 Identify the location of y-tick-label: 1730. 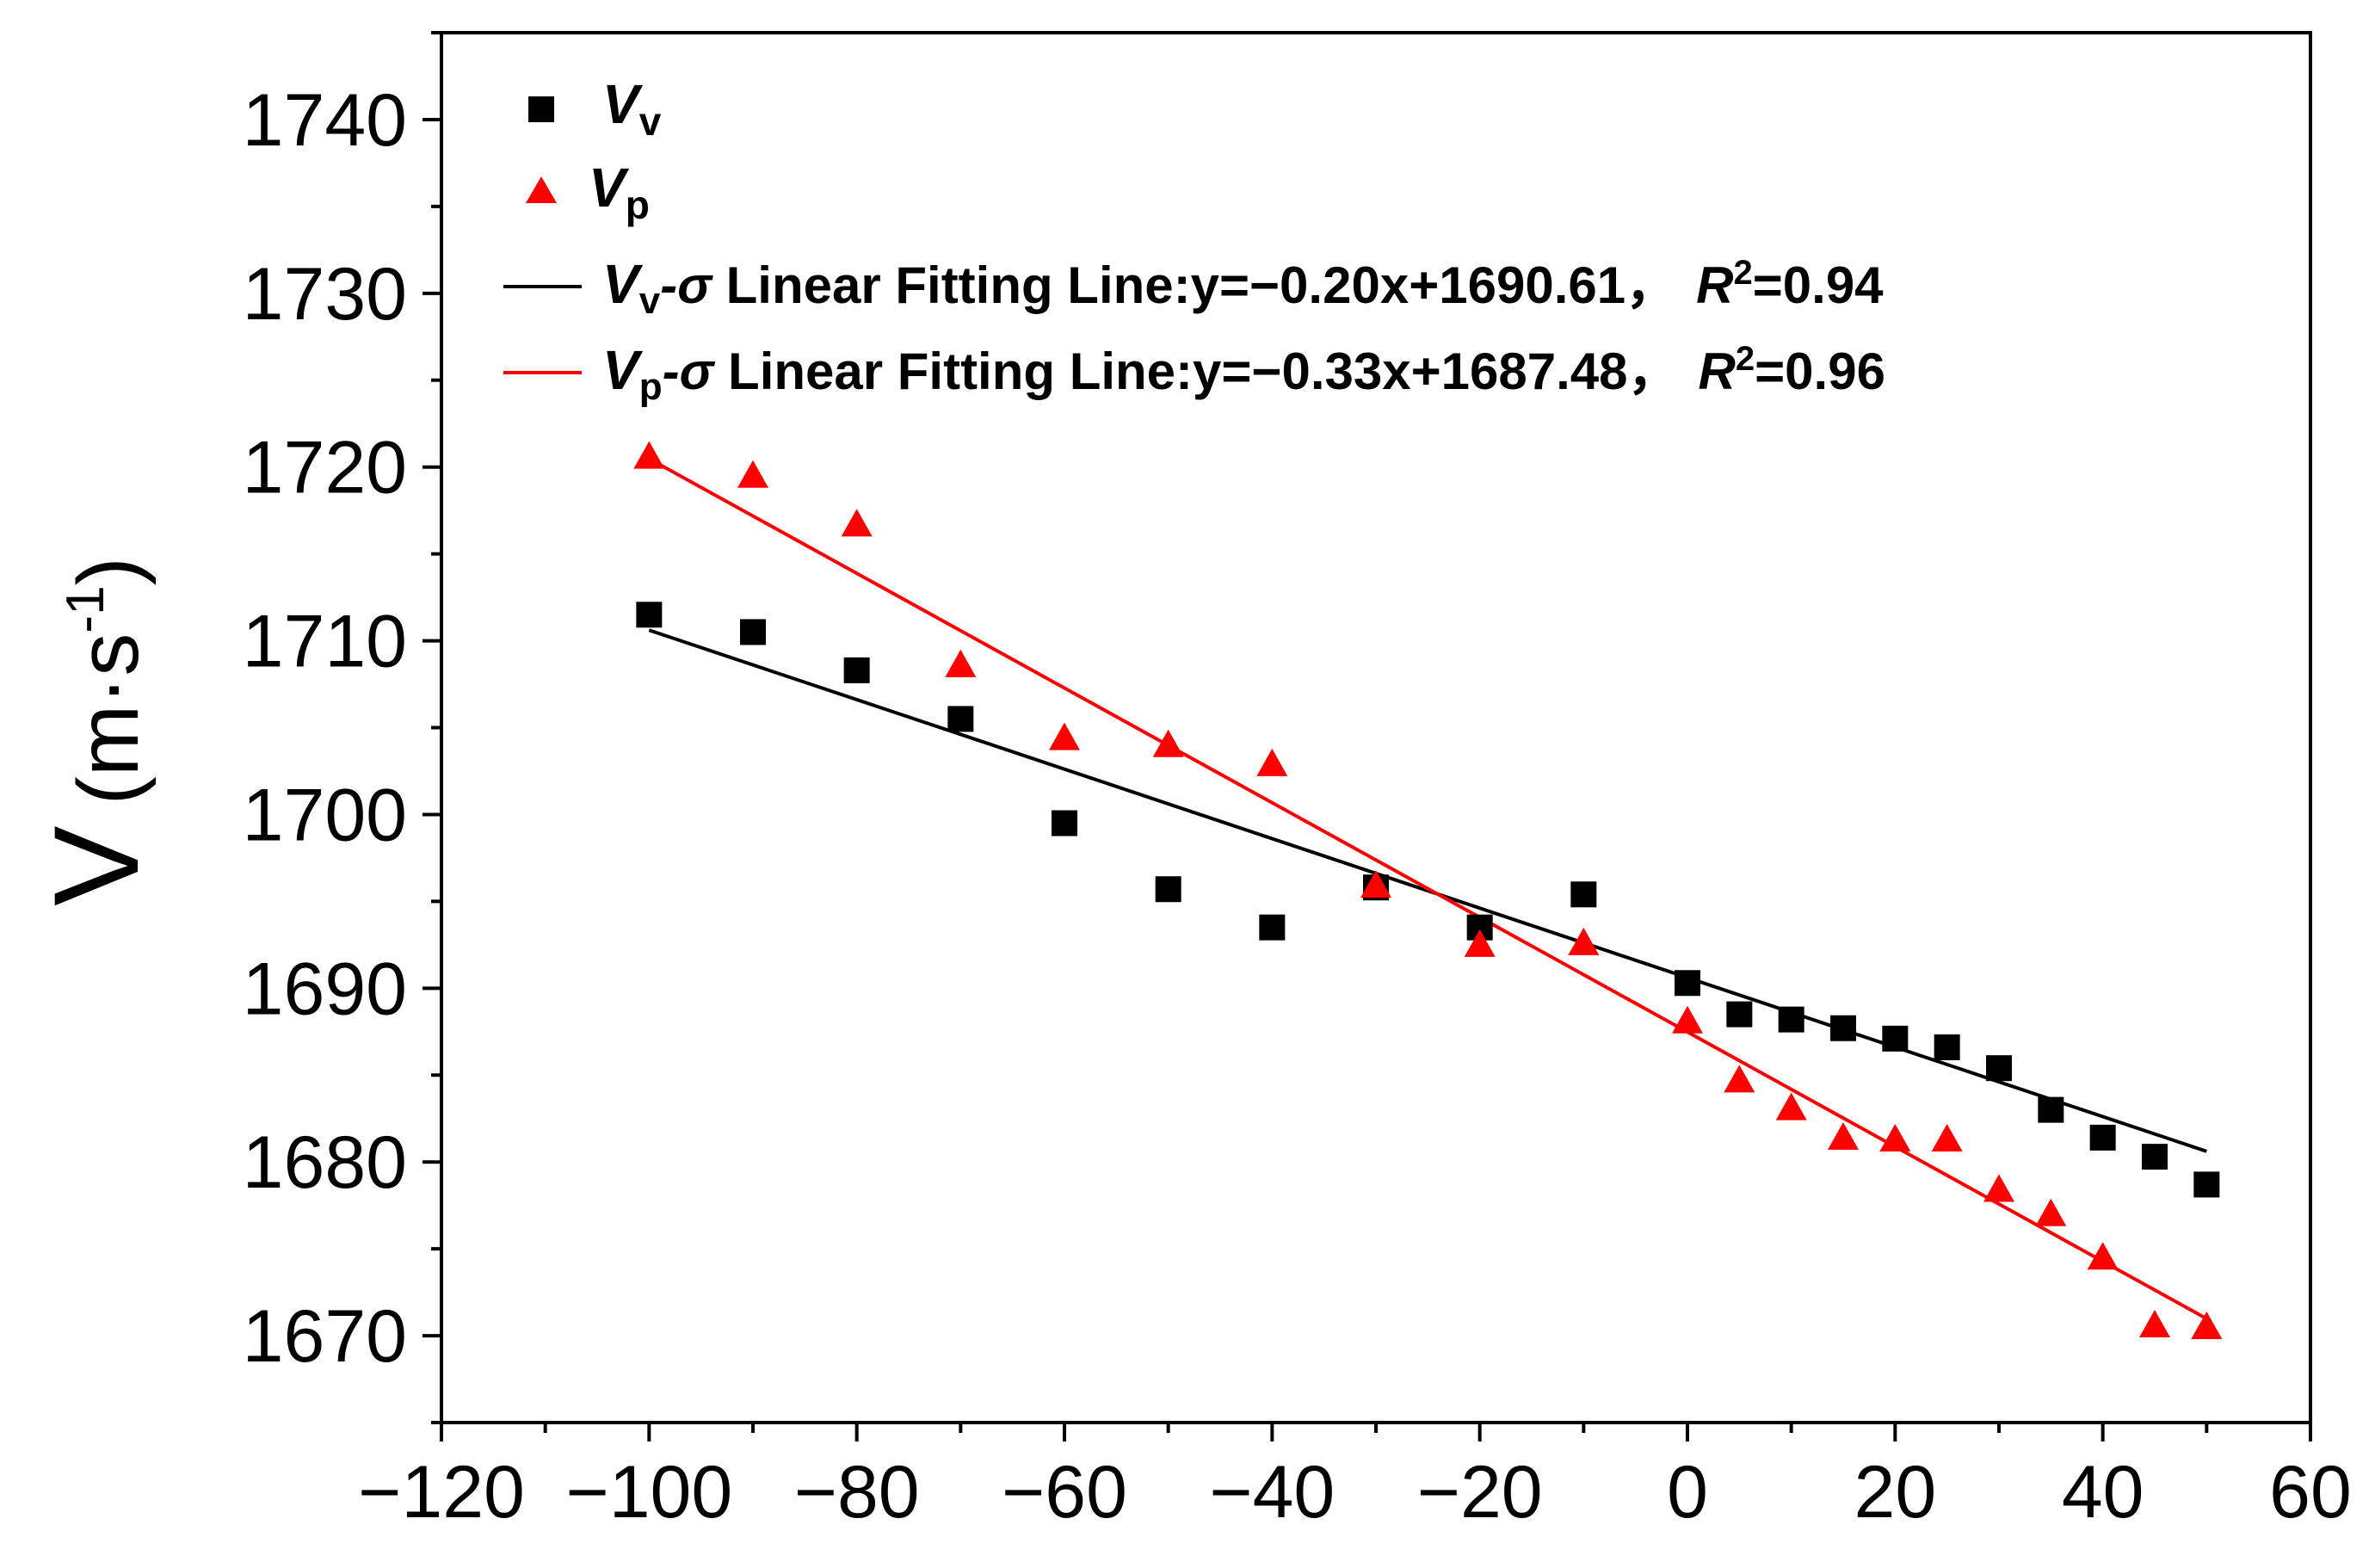
(325, 295).